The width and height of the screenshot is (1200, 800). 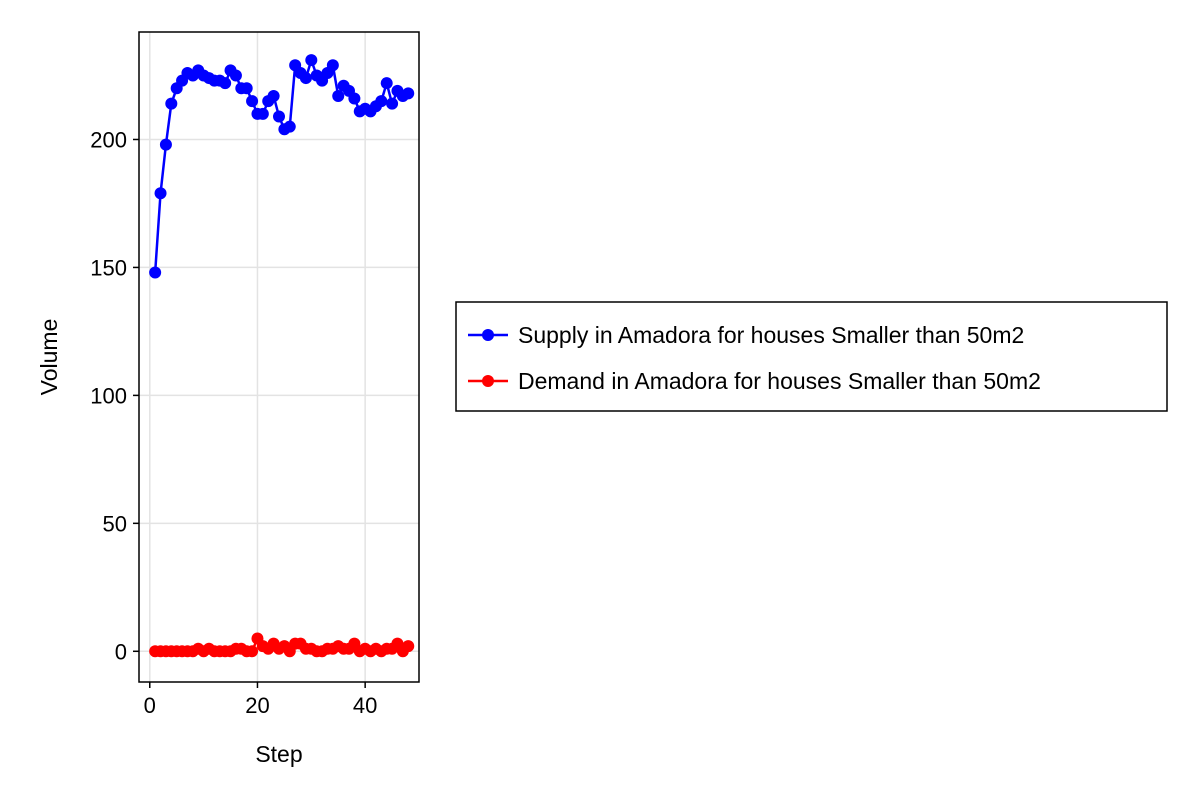 What do you see at coordinates (257, 705) in the screenshot?
I see `x-tick-label: 20` at bounding box center [257, 705].